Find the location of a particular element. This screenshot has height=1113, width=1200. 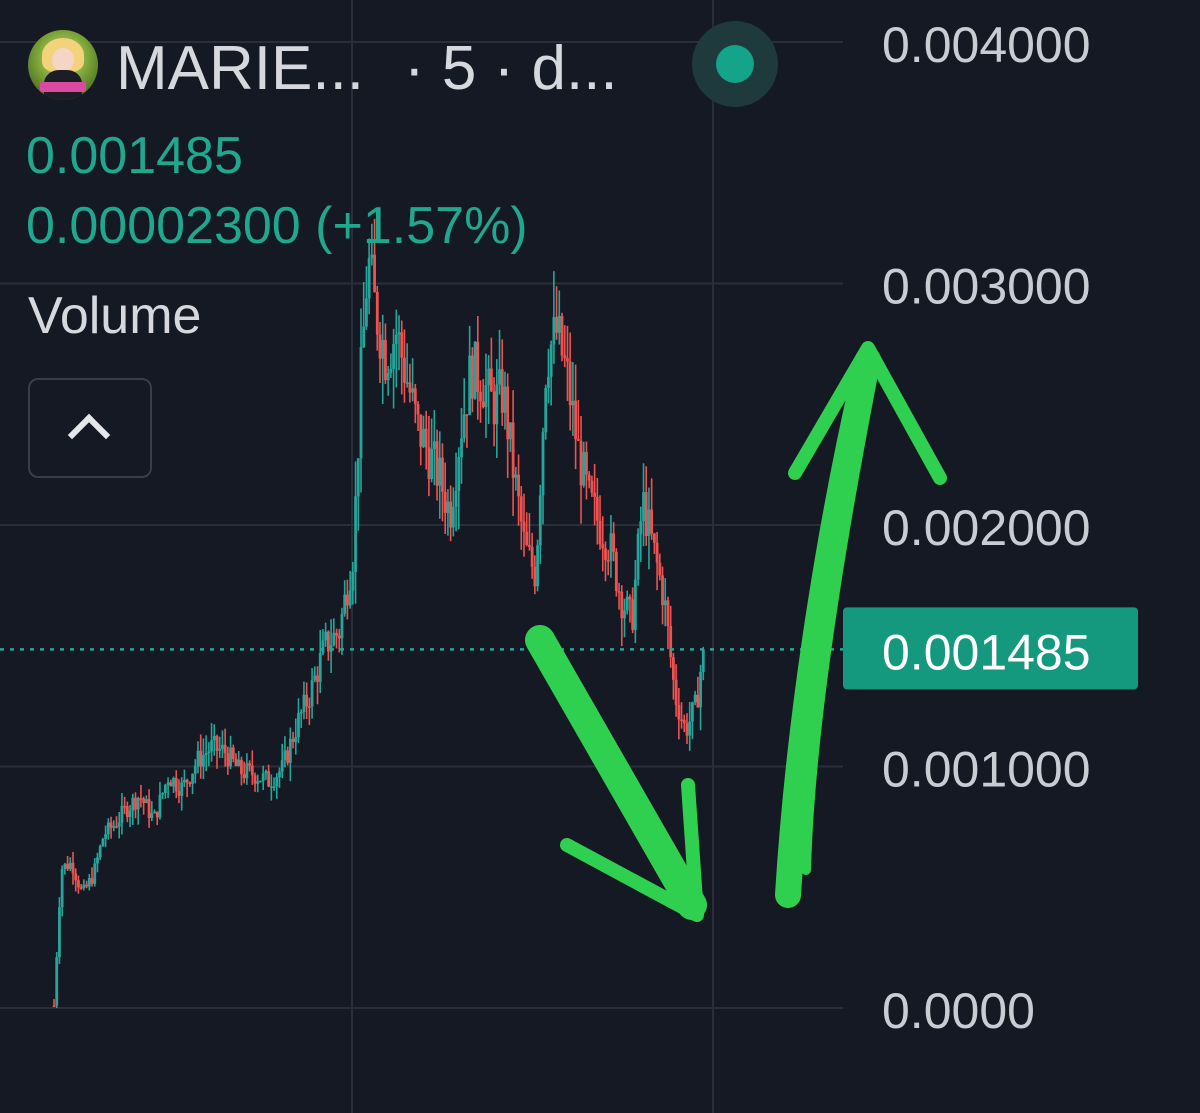

y-tick-label: 0.002000 is located at coordinates (986, 528).